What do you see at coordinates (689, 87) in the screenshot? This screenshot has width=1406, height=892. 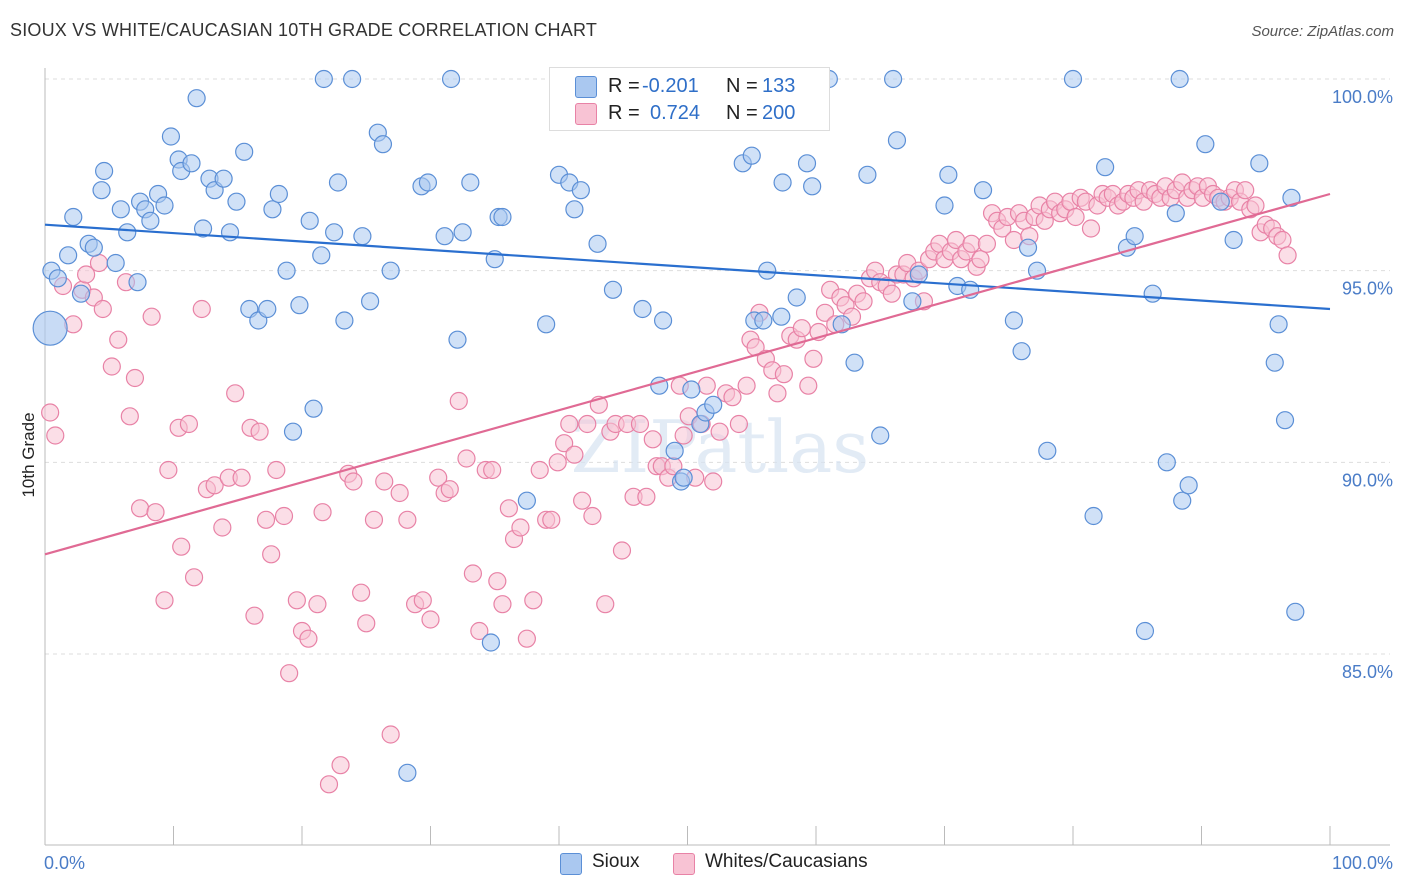 I see `legend-row-sioux: R = -0.201 N = 133` at bounding box center [689, 87].